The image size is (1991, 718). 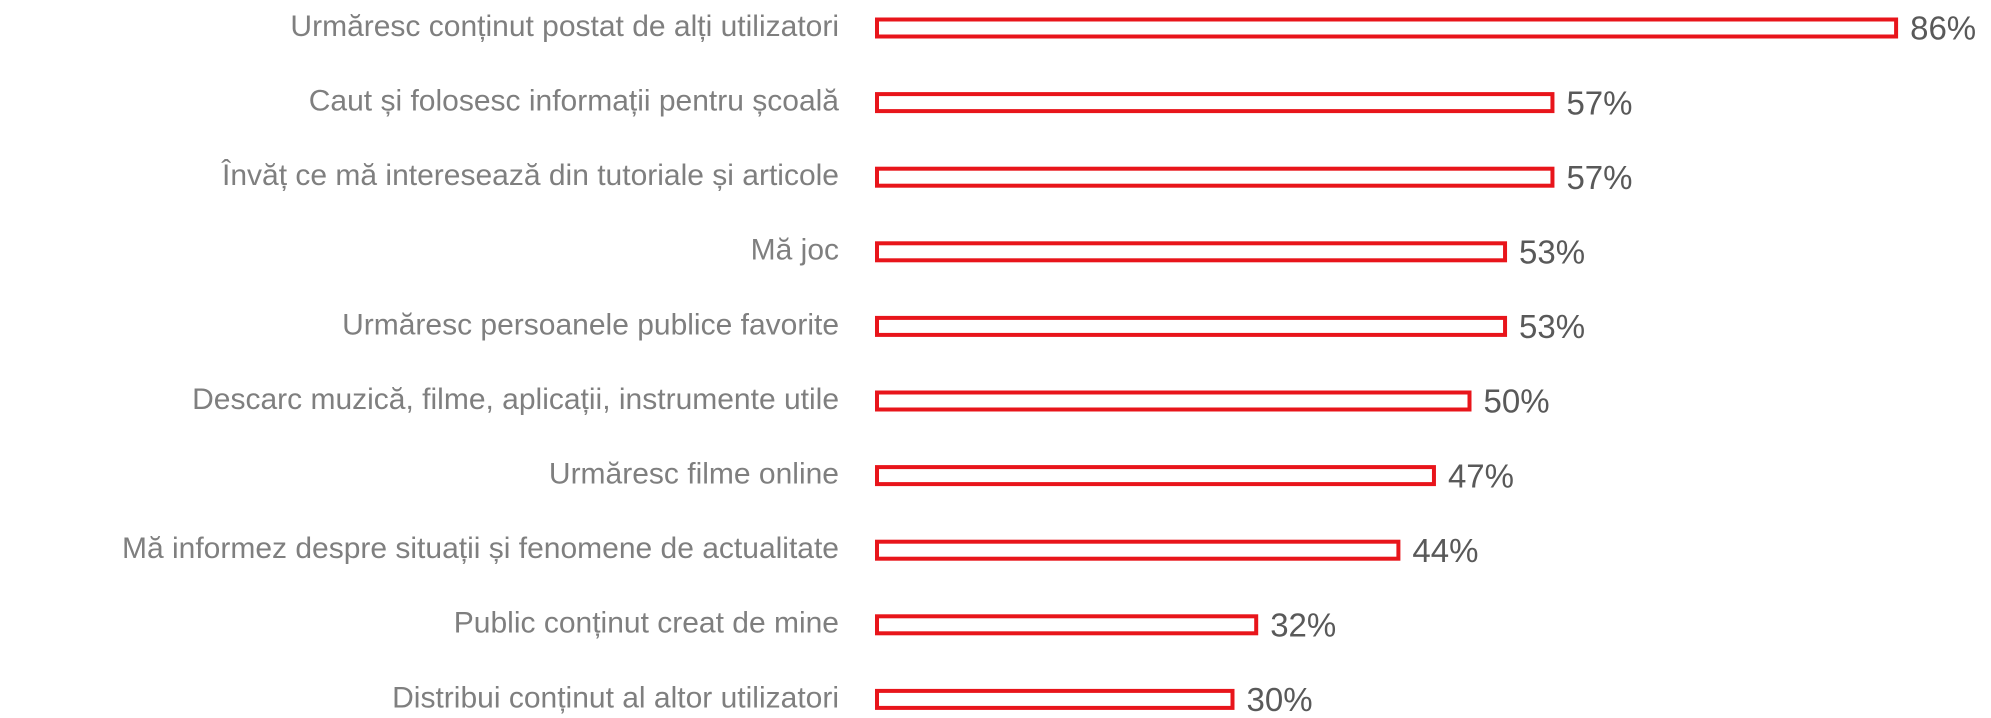 What do you see at coordinates (590, 324) in the screenshot?
I see `category-label: Urmăresc persoanele publice favorite` at bounding box center [590, 324].